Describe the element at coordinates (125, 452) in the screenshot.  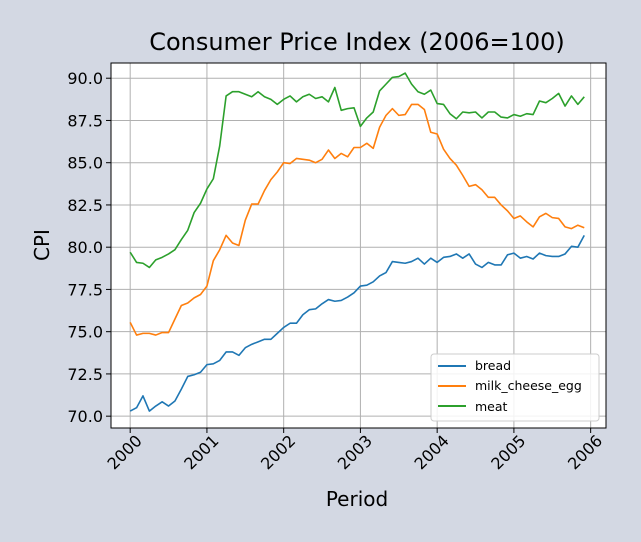
I see `x-tick-label: 2000` at that location.